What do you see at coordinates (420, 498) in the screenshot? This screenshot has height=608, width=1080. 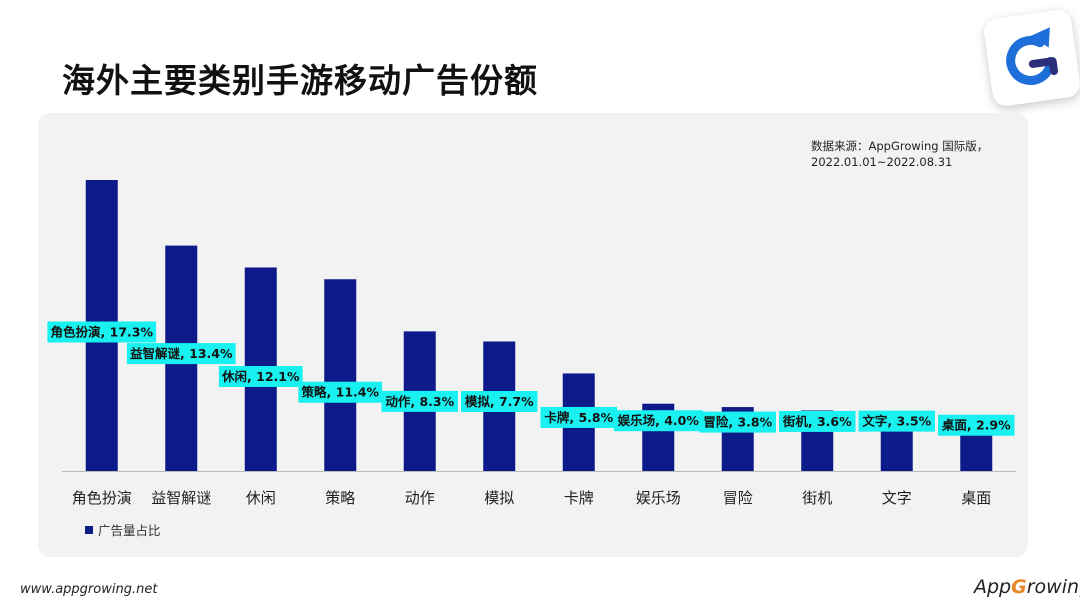 I see `x-tick-label-4: 动作` at bounding box center [420, 498].